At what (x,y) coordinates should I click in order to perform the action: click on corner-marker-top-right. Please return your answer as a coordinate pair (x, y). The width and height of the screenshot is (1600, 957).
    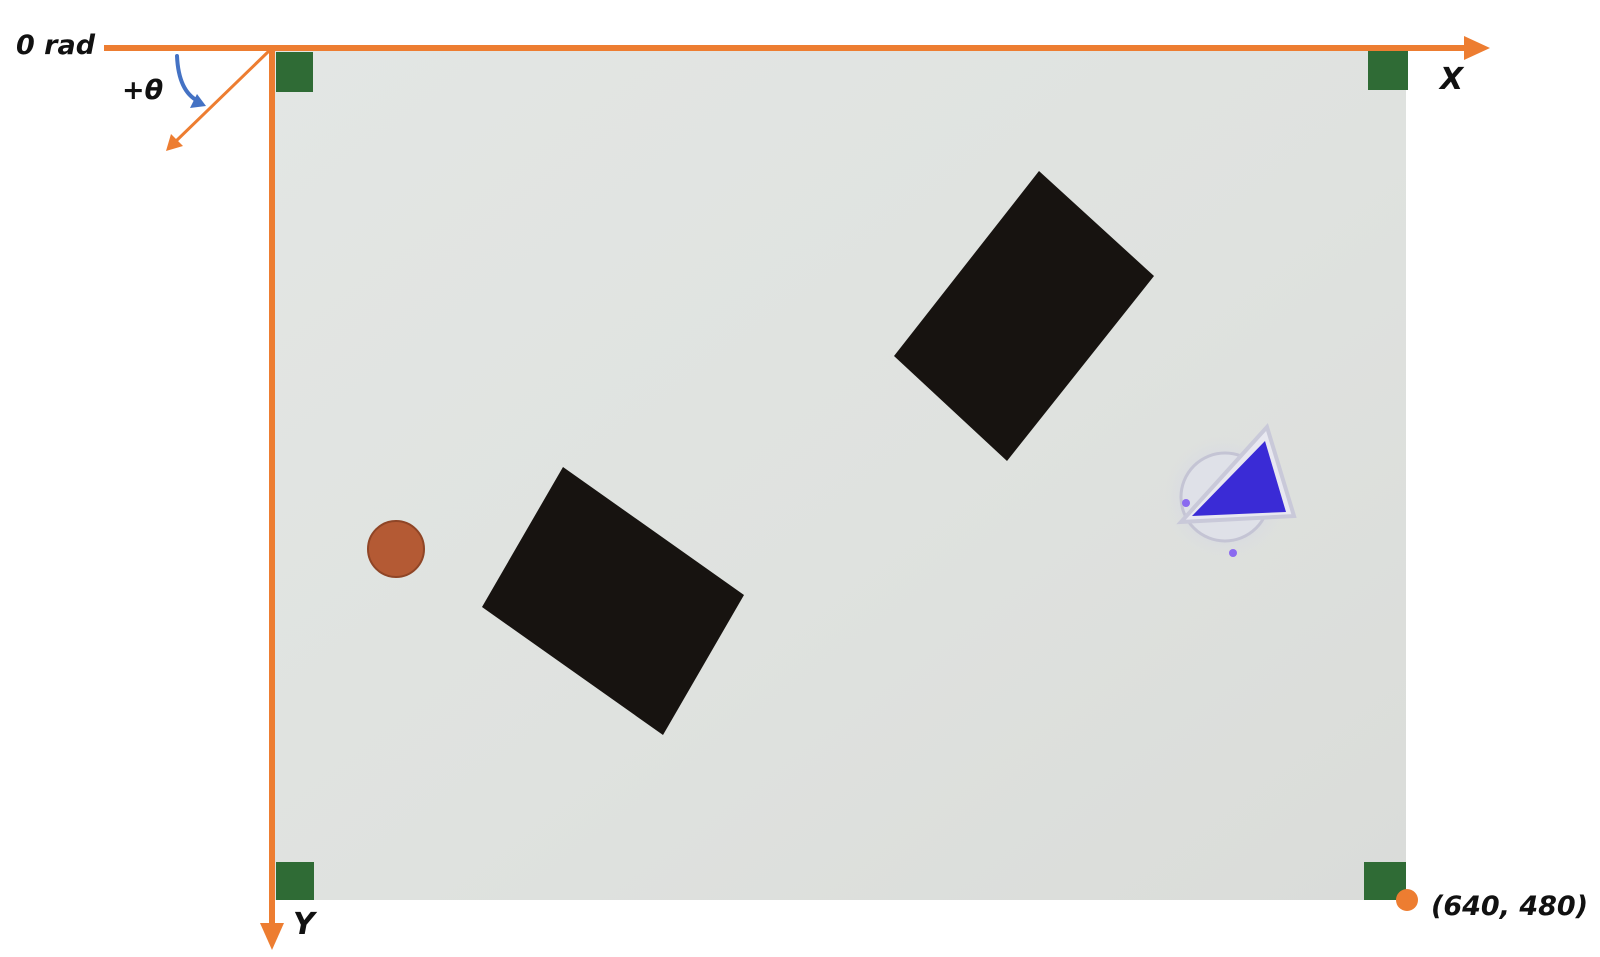
    Looking at the image, I should click on (1388, 70).